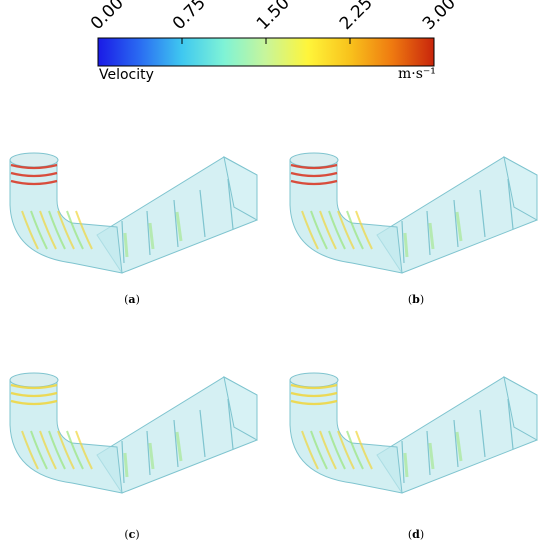 The height and width of the screenshot is (544, 550). Describe the element at coordinates (416, 534) in the screenshot. I see `caption-d: (d)` at that location.